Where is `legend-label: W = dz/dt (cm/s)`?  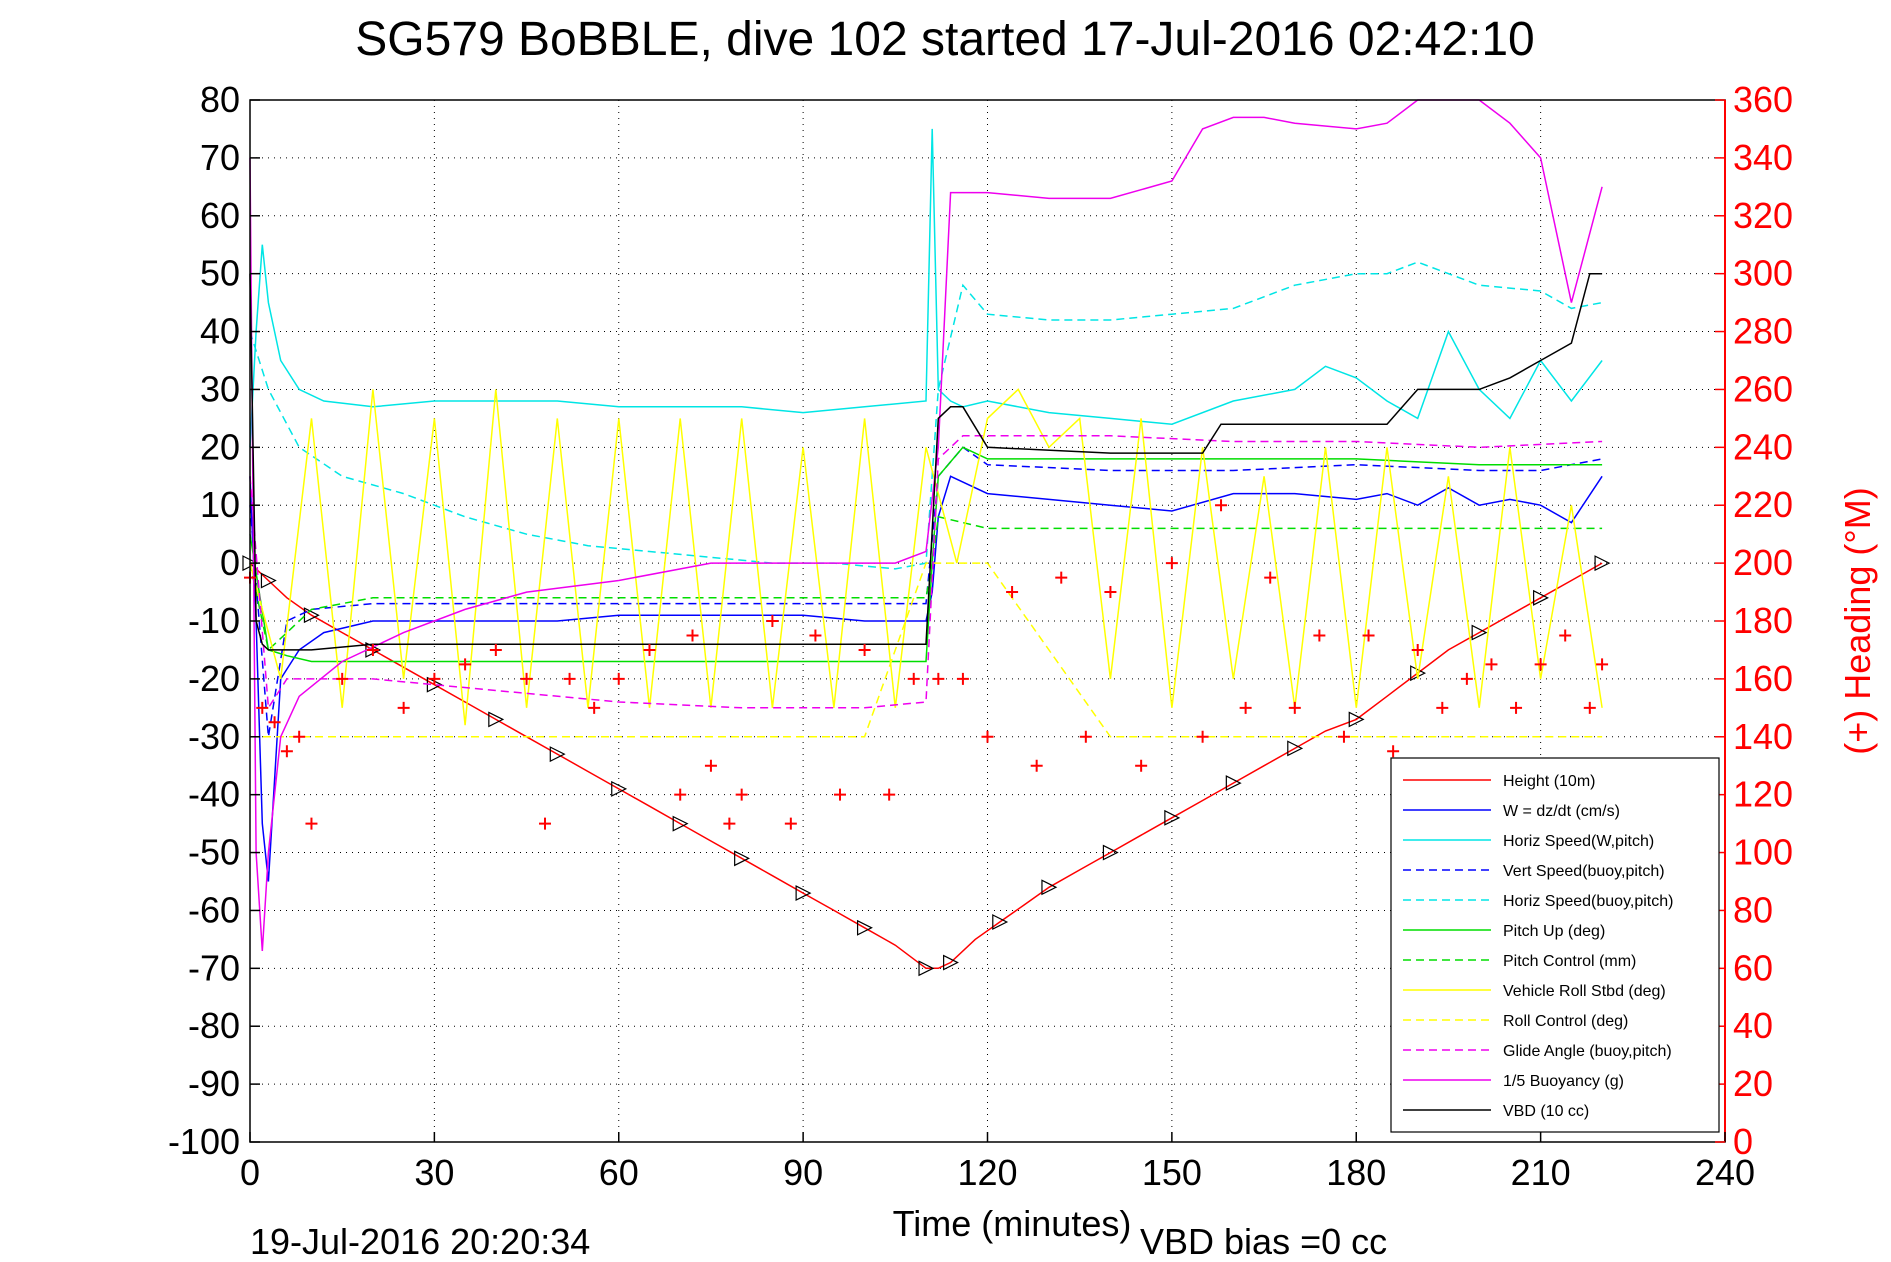
legend-label: W = dz/dt (cm/s) is located at coordinates (1561, 811).